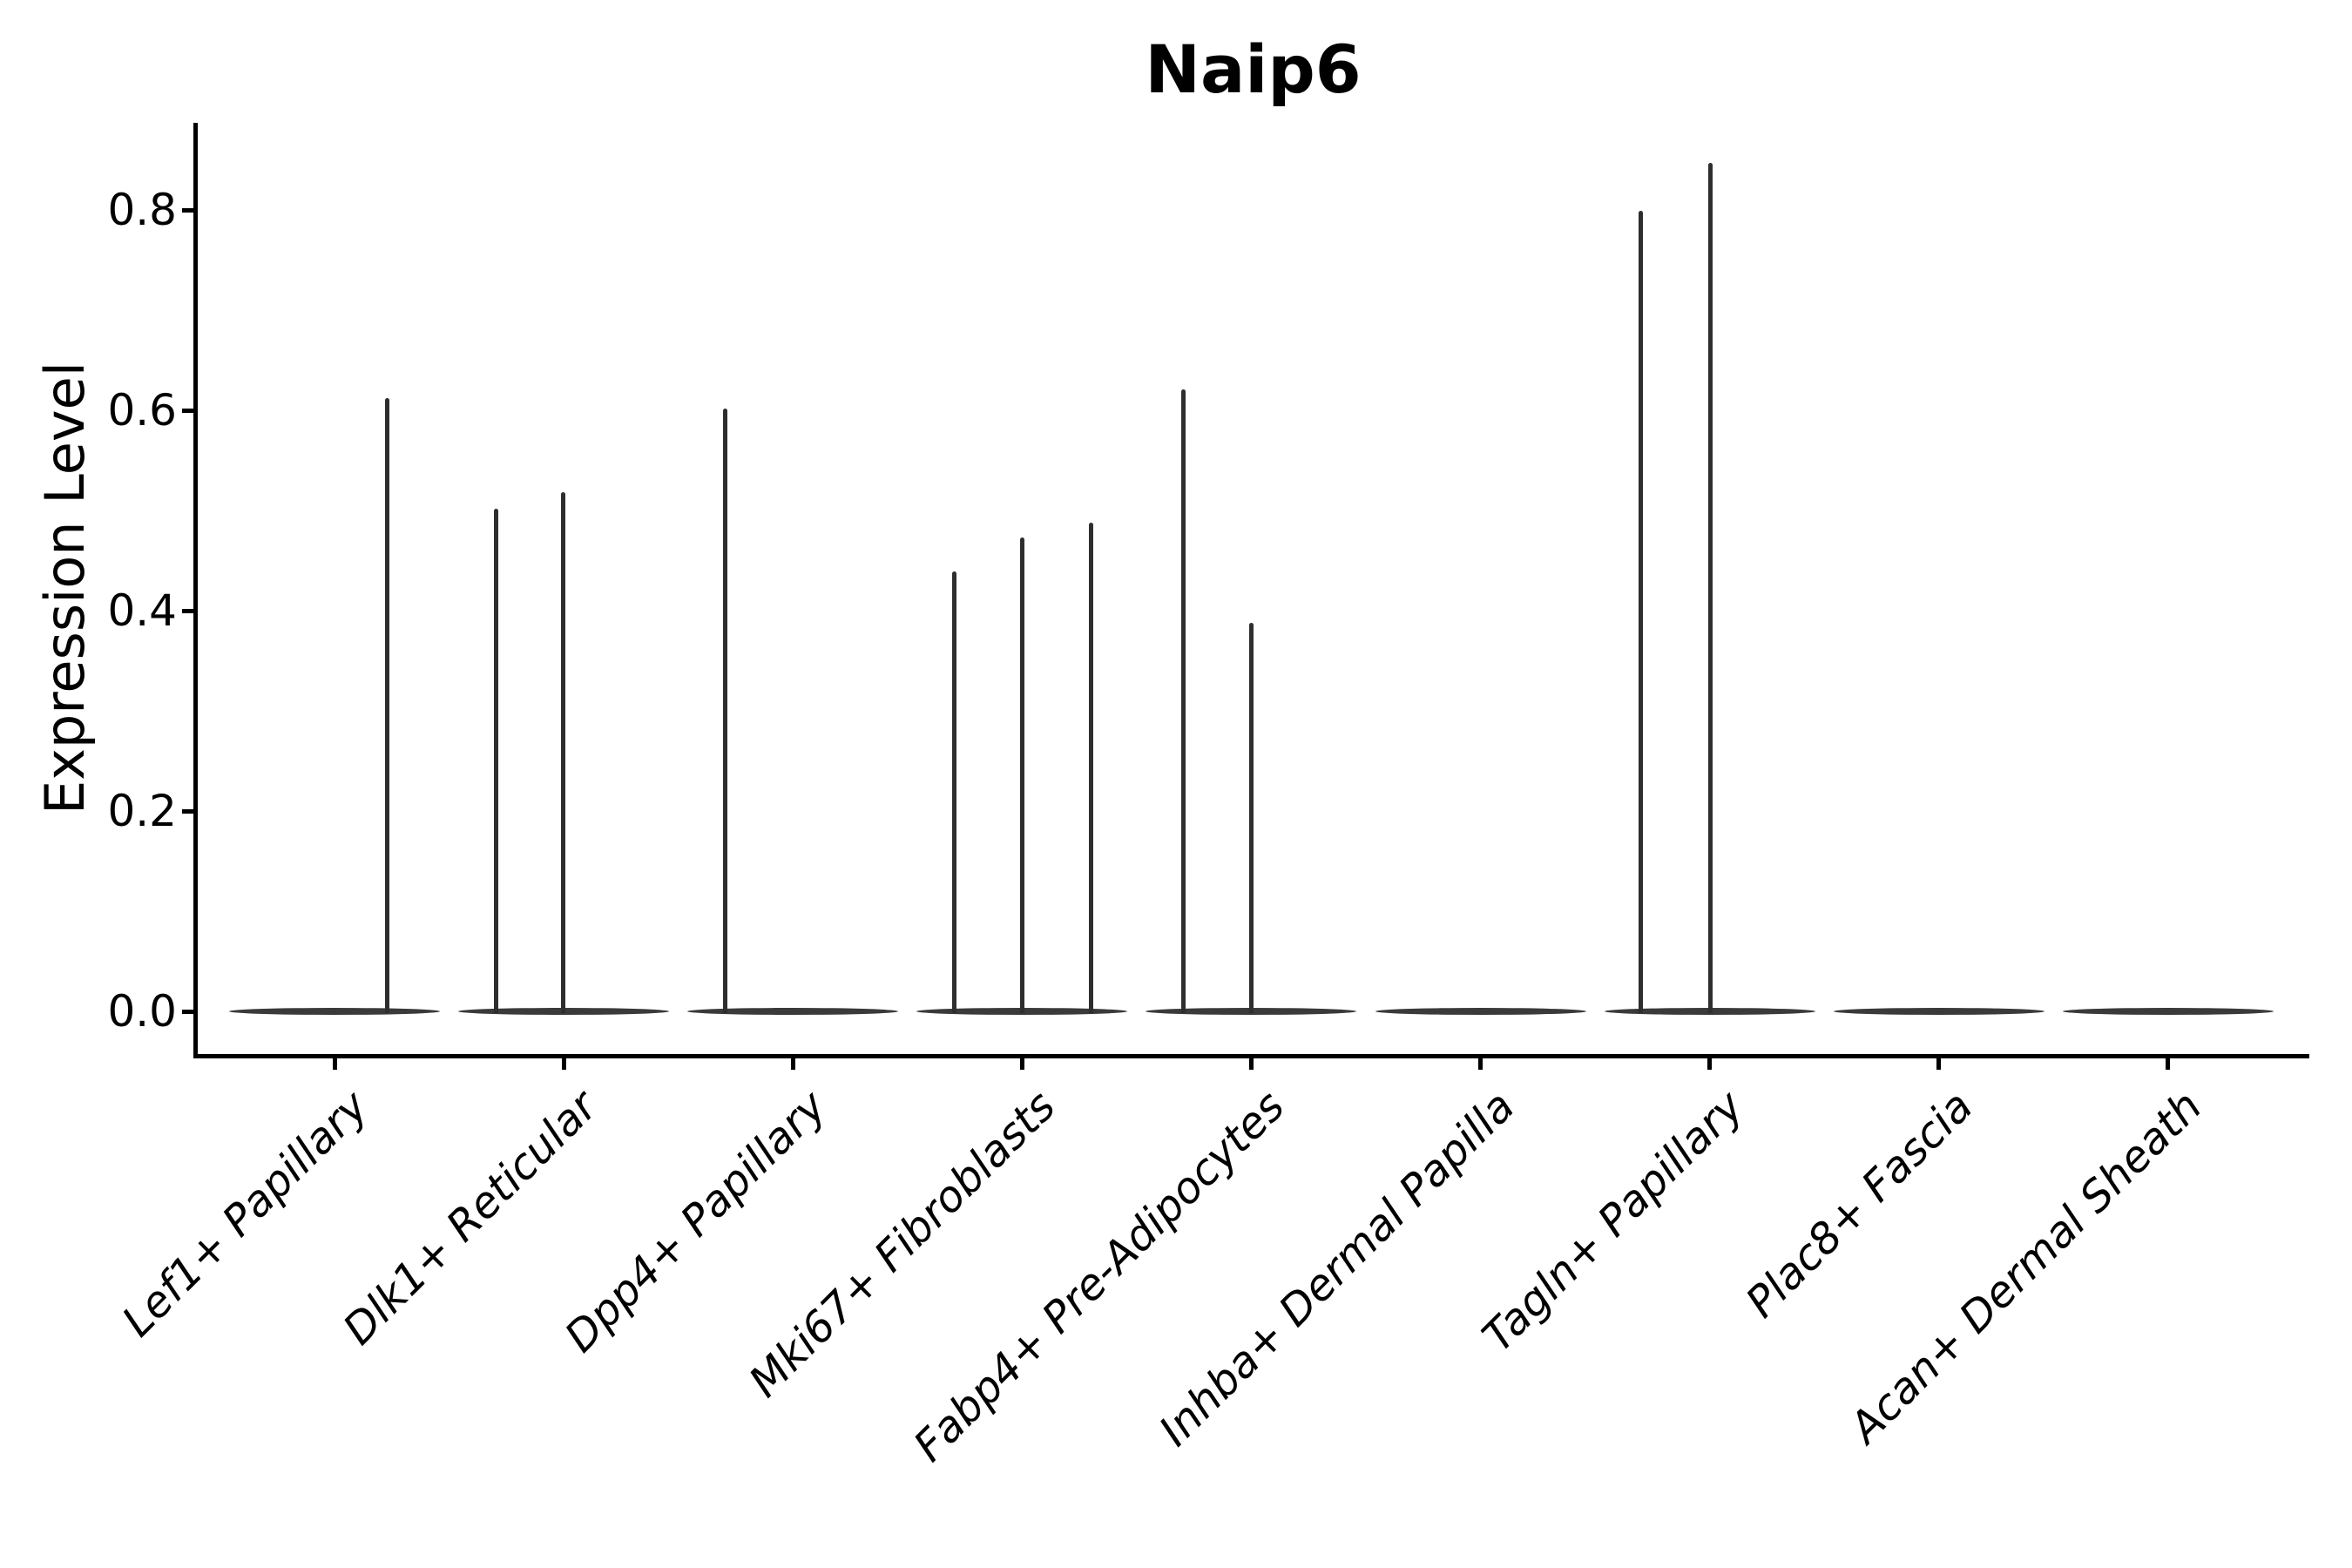 The height and width of the screenshot is (1568, 2352). What do you see at coordinates (245, 1214) in the screenshot?
I see `x-tick-label: Lef1+ Papillary` at bounding box center [245, 1214].